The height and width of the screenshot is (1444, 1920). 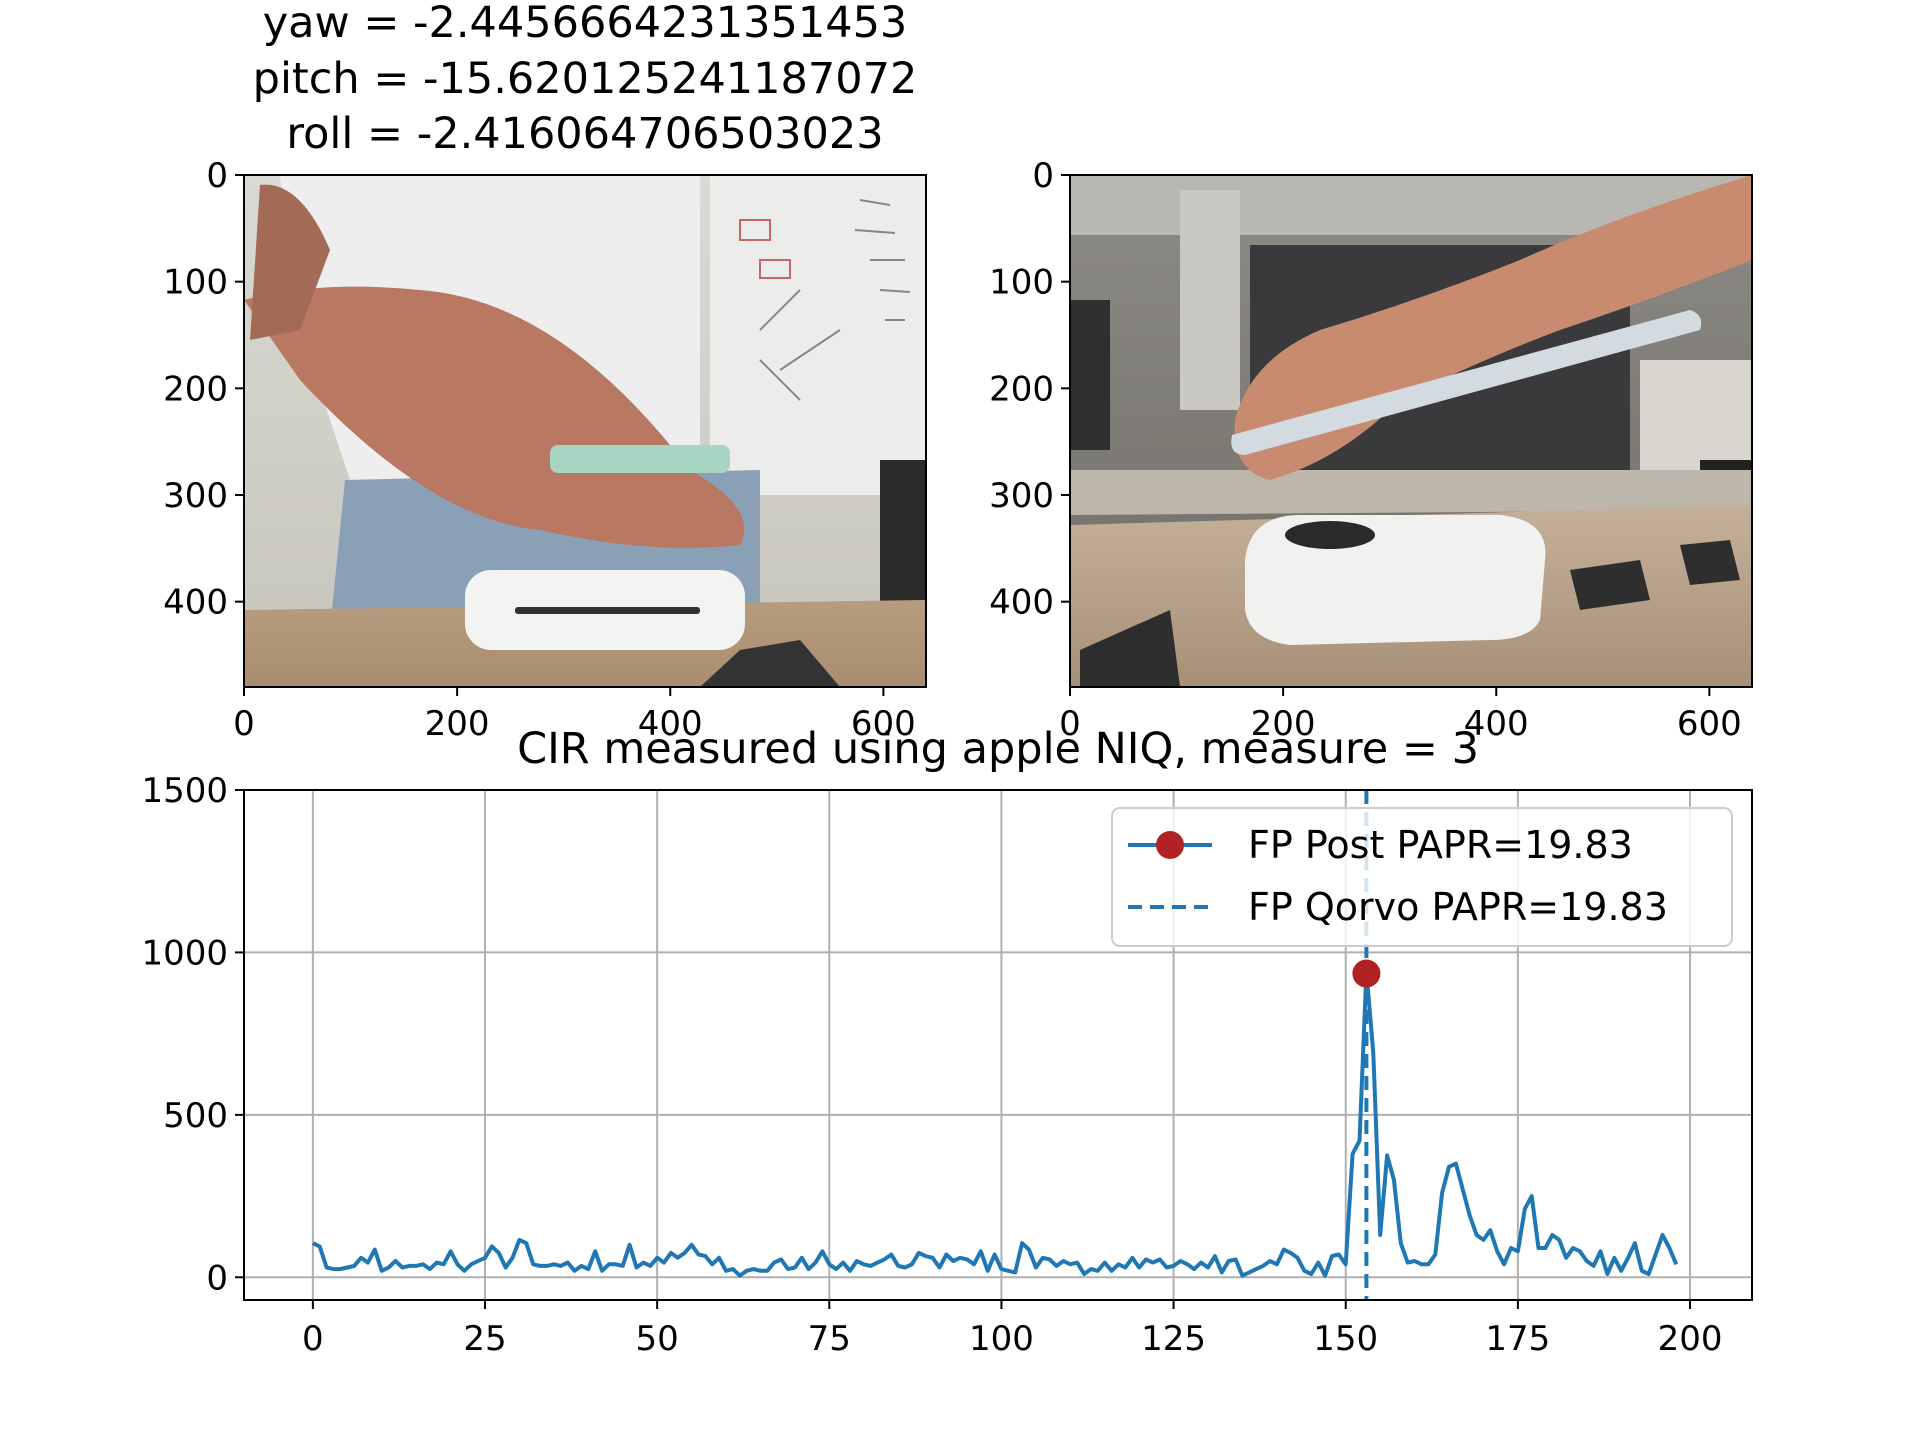 I want to click on chart-y-tick-label: 500, so click(x=195, y=1116).